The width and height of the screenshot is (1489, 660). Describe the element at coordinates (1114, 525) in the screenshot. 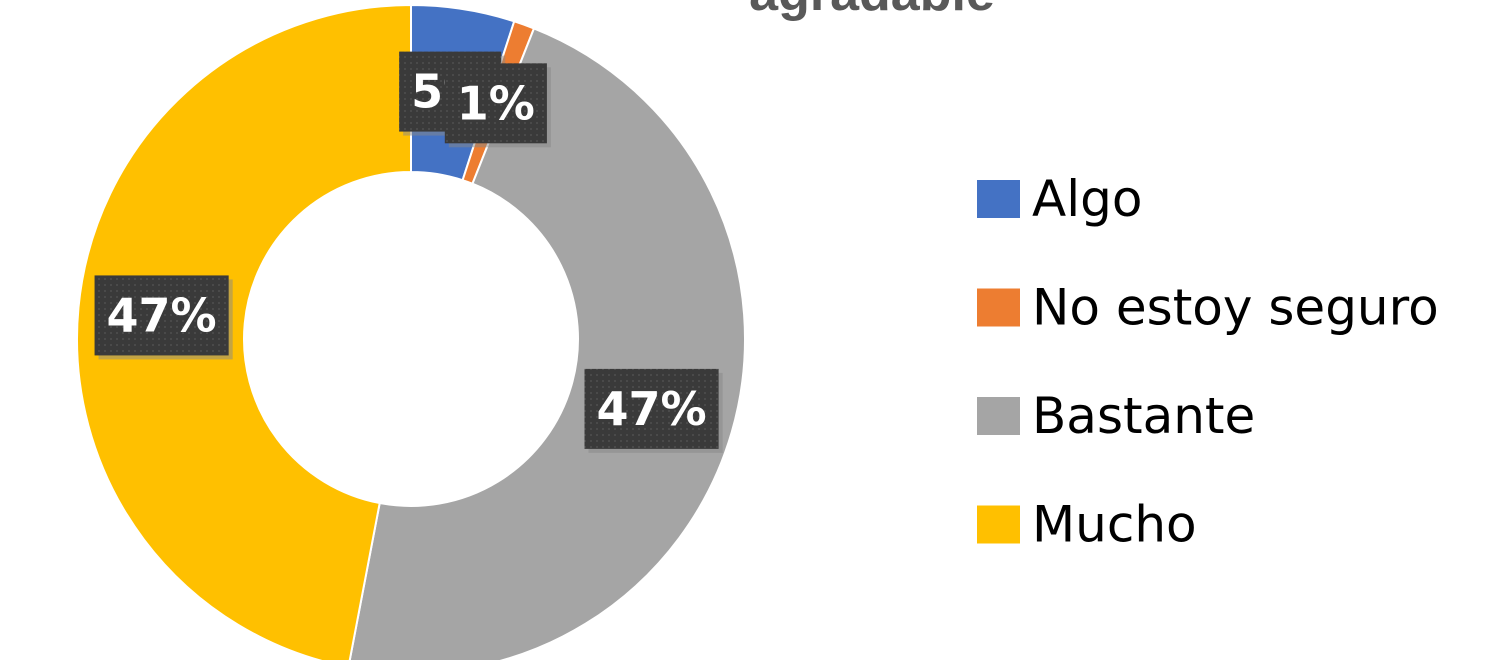

I see `legend-label: Mucho` at that location.